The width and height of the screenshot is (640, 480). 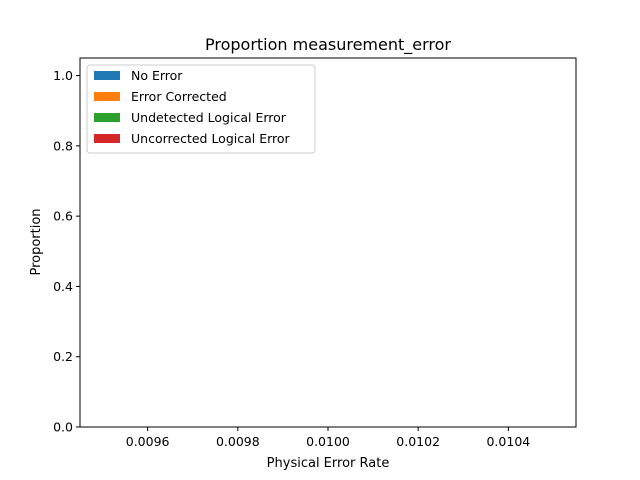 What do you see at coordinates (328, 463) in the screenshot?
I see `x-axis-label: Physical Error Rate` at bounding box center [328, 463].